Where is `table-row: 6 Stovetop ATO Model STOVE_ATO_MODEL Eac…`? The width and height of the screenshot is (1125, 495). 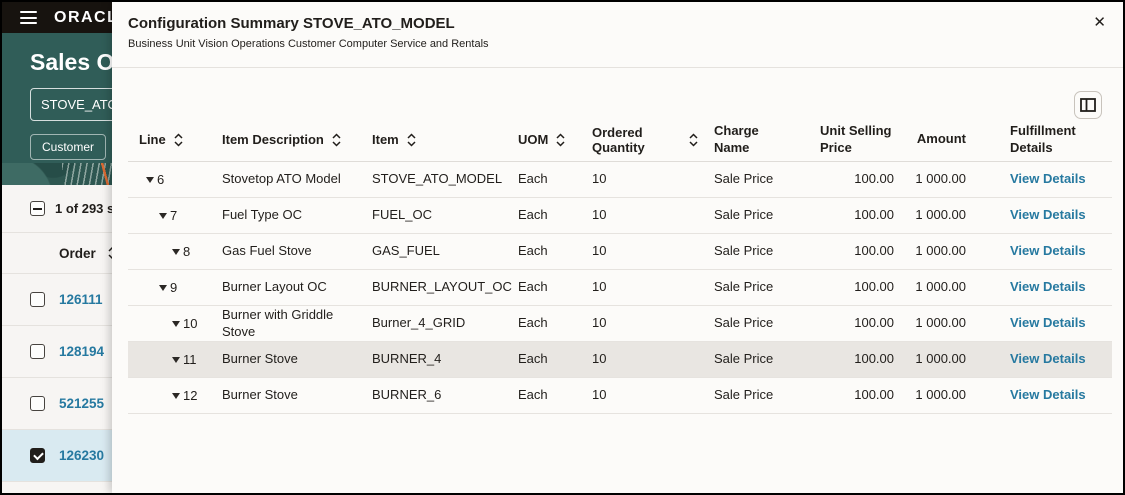
table-row: 6 Stovetop ATO Model STOVE_ATO_MODEL Eac… is located at coordinates (620, 180).